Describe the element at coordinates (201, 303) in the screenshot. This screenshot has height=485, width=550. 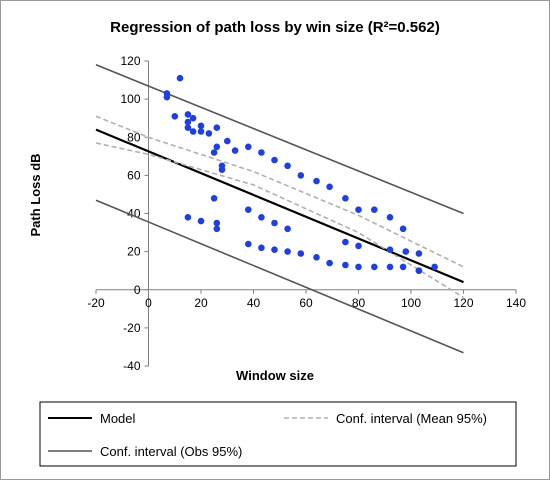
I see `x-tick-label: 20` at that location.